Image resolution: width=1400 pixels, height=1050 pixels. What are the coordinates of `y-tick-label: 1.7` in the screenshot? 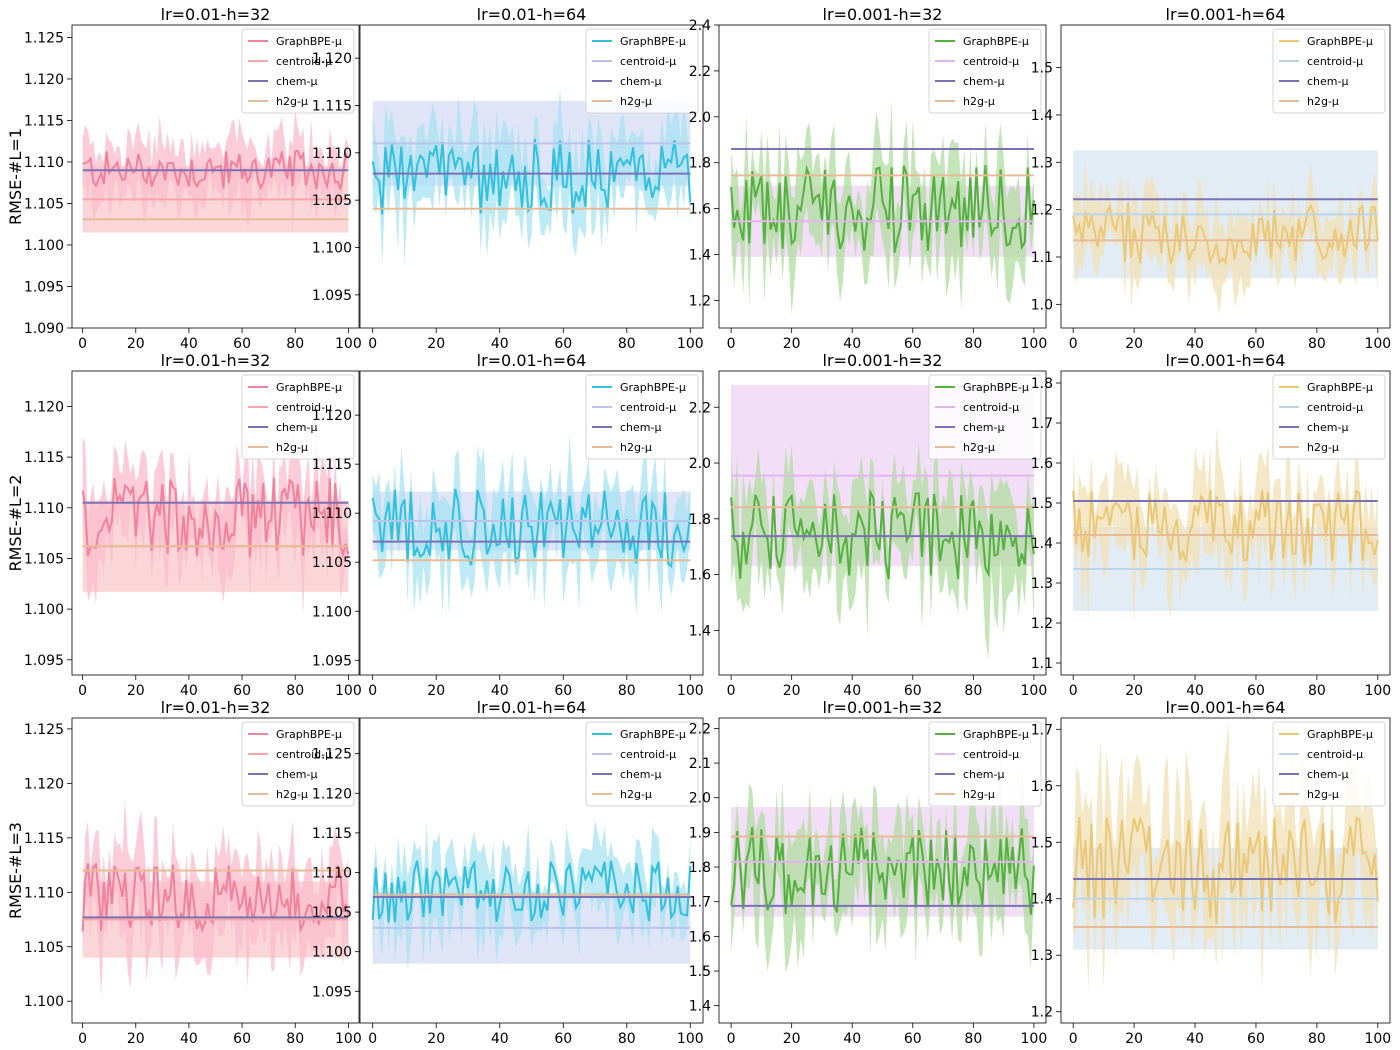 It's located at (700, 903).